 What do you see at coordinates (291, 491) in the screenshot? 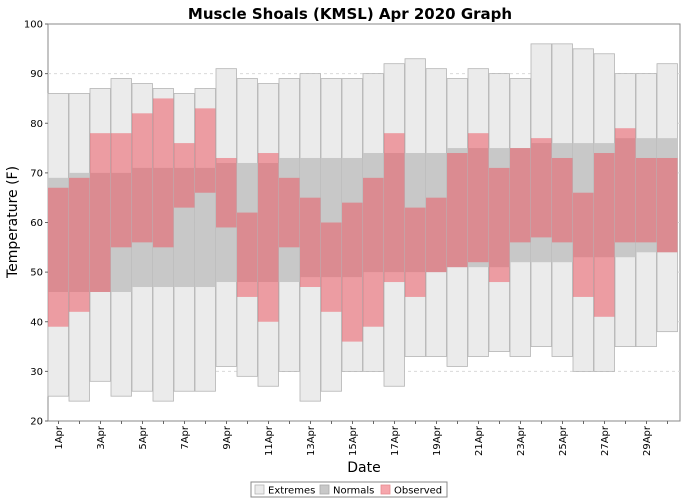
I see `legend-label-extremes: Extremes` at bounding box center [291, 491].